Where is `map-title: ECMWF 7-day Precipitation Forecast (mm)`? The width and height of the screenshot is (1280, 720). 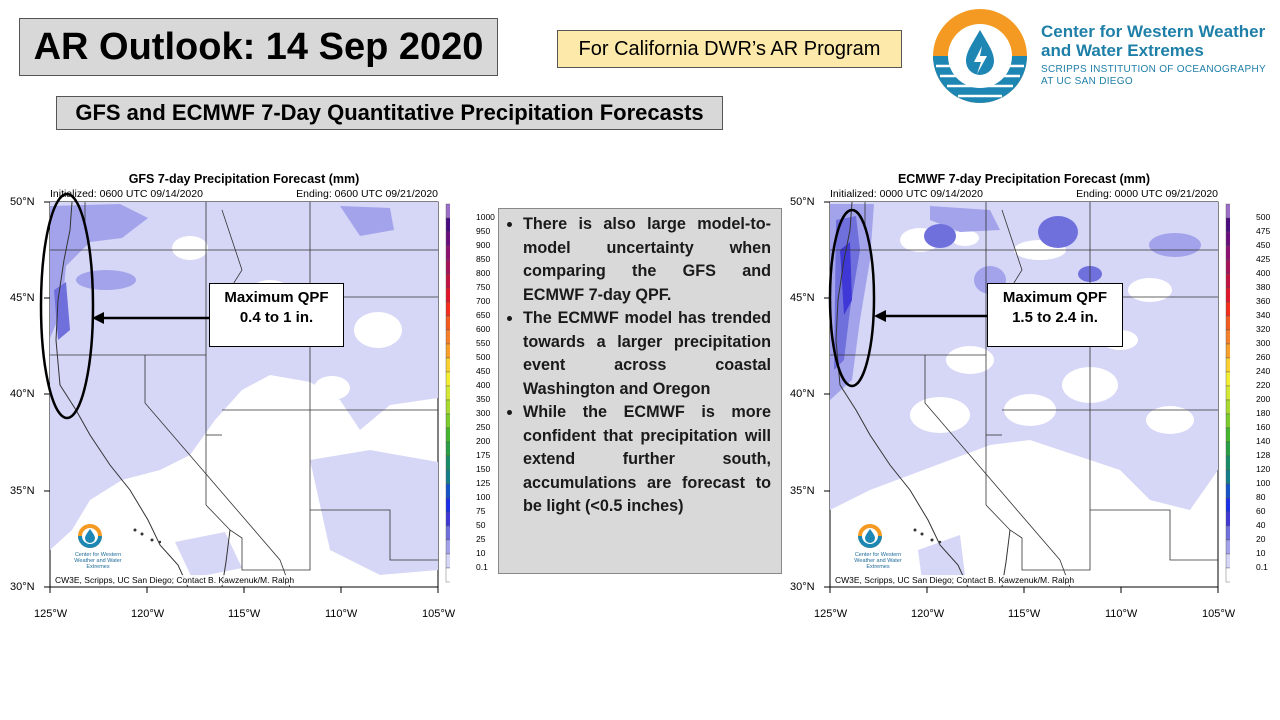 map-title: ECMWF 7-day Precipitation Forecast (mm) is located at coordinates (1024, 179).